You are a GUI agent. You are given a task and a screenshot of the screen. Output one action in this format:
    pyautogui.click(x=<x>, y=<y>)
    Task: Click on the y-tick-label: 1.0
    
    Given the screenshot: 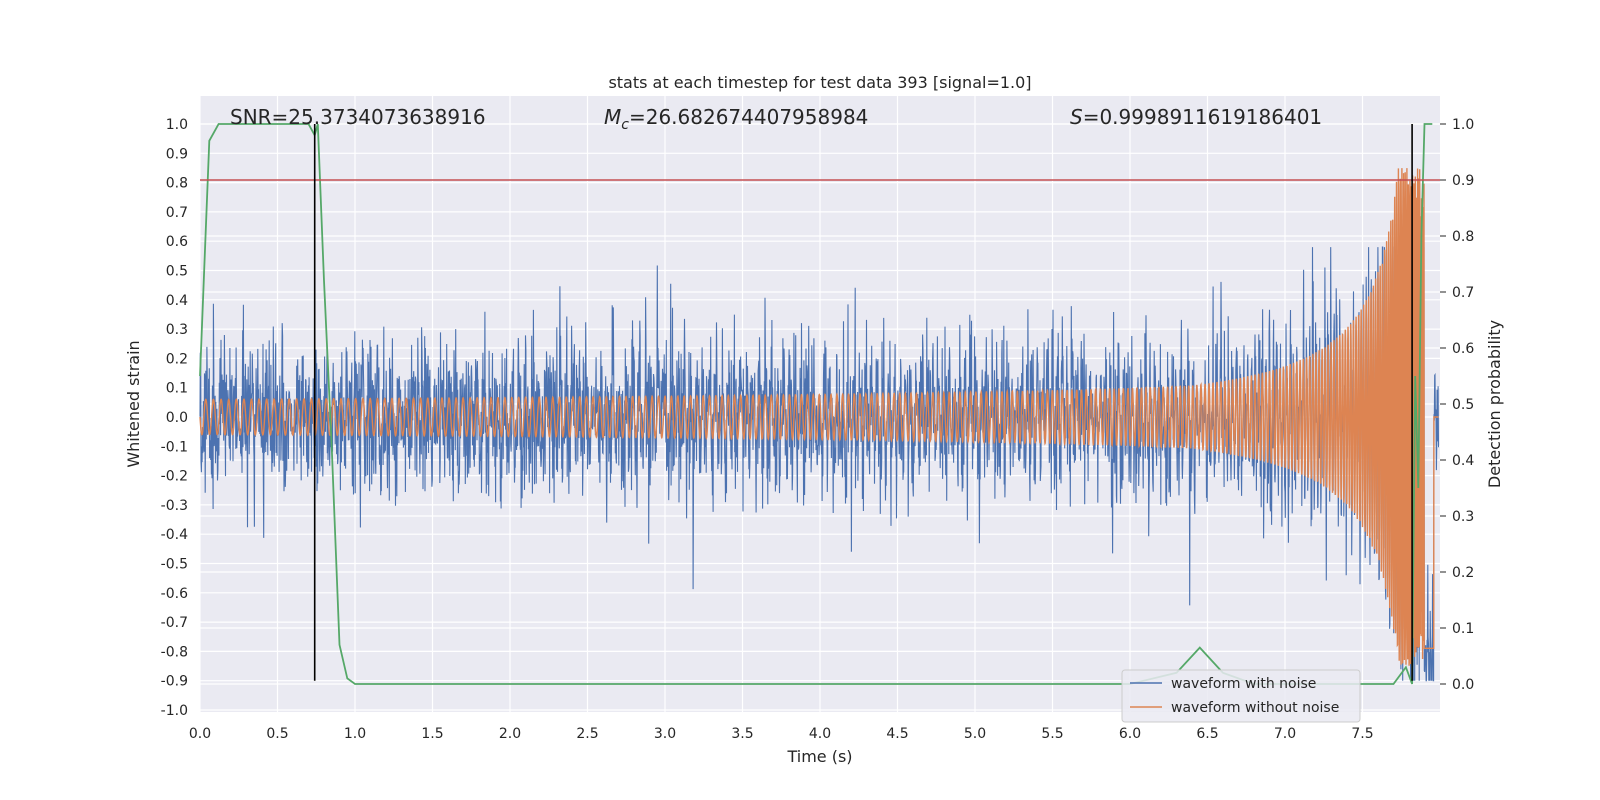 What is the action you would take?
    pyautogui.click(x=177, y=125)
    